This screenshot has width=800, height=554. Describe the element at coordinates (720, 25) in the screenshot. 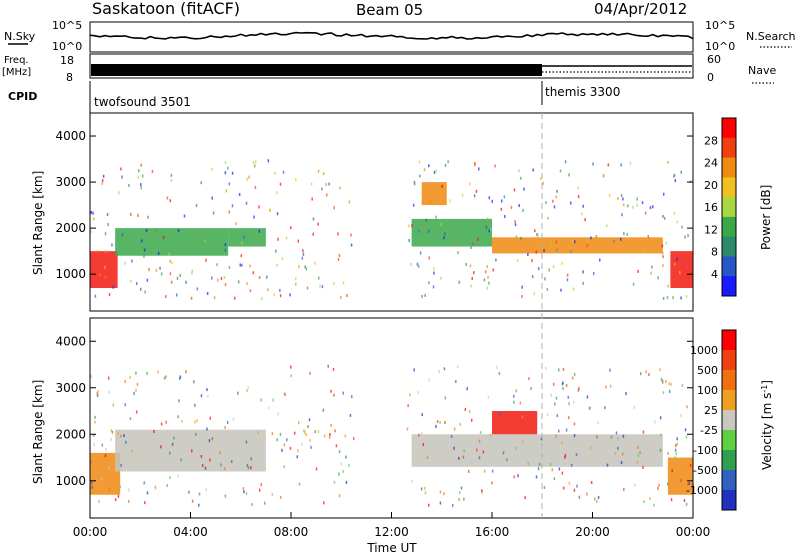

I see `nsearch-tick-top: 10^5` at that location.